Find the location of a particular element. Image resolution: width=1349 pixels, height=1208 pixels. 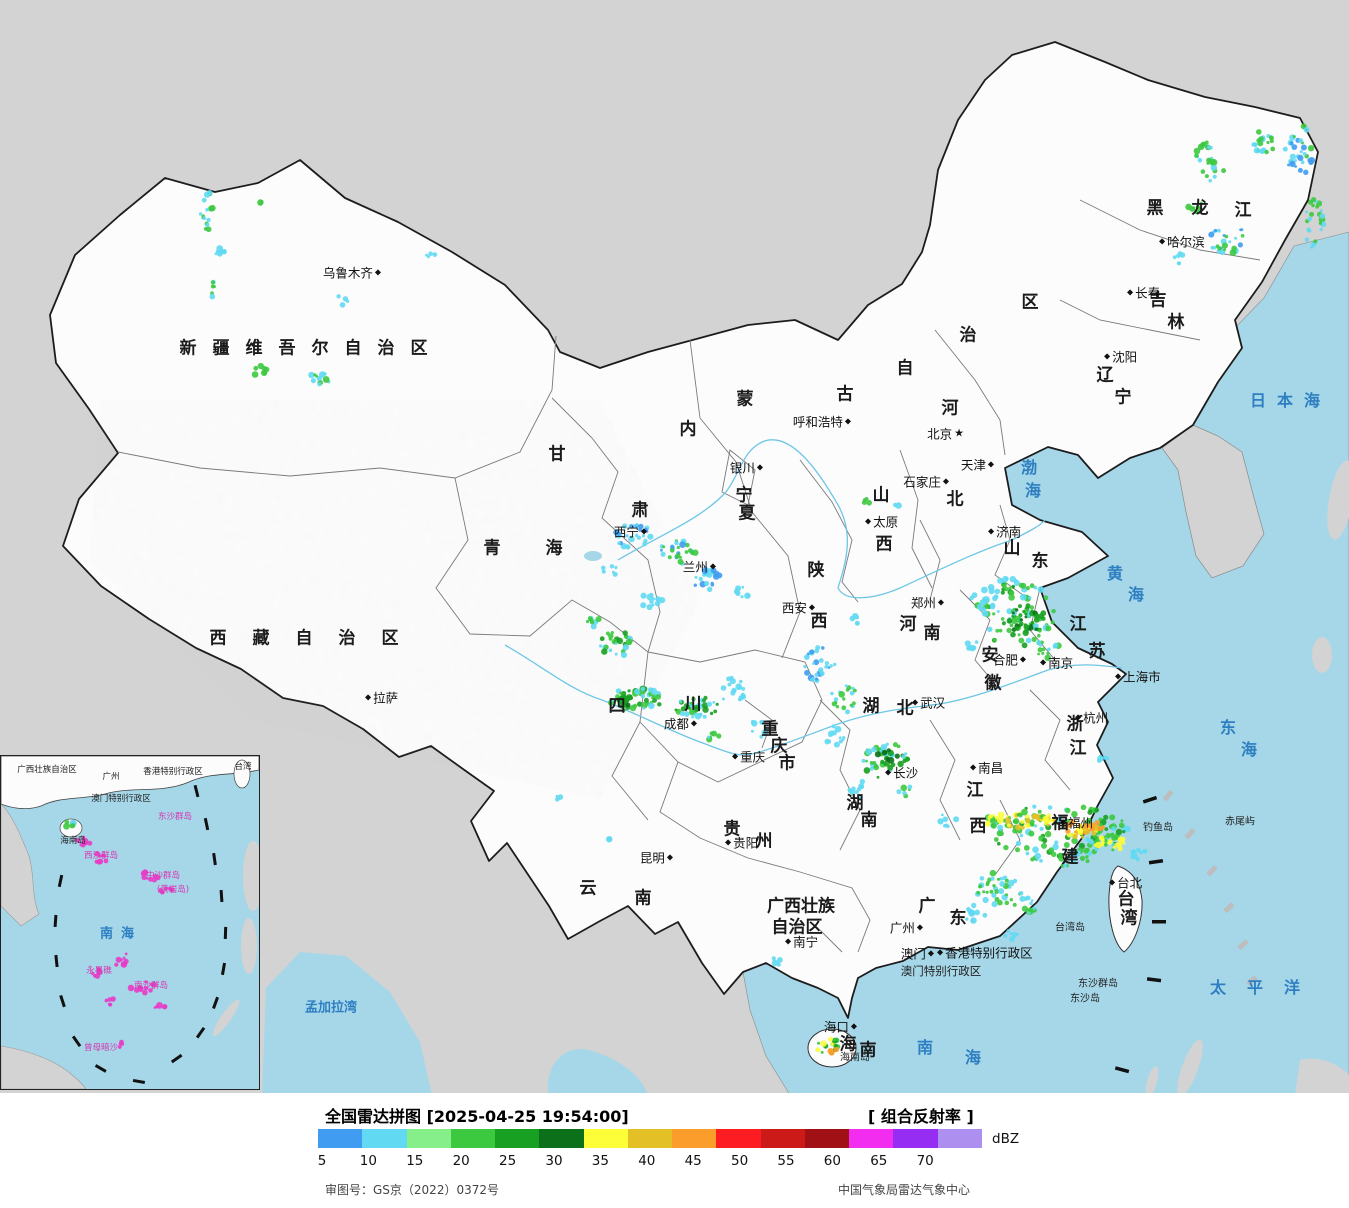

korea-peninsula is located at coordinates (1213, 501).